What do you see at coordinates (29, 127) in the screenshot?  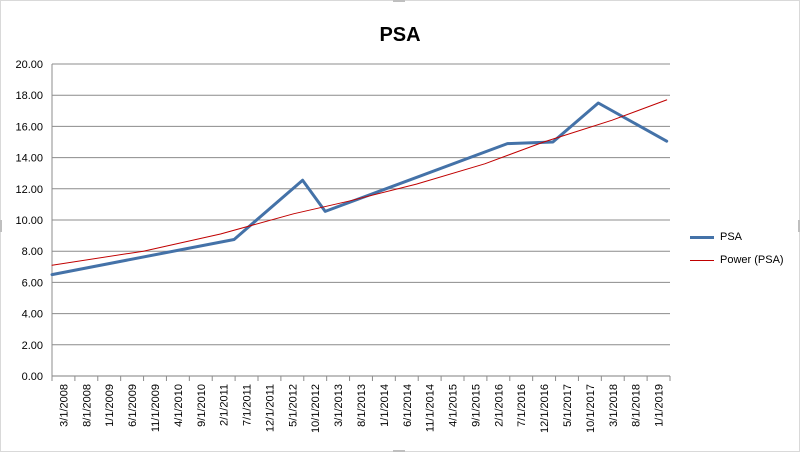 I see `y-tick-label: 16.00` at bounding box center [29, 127].